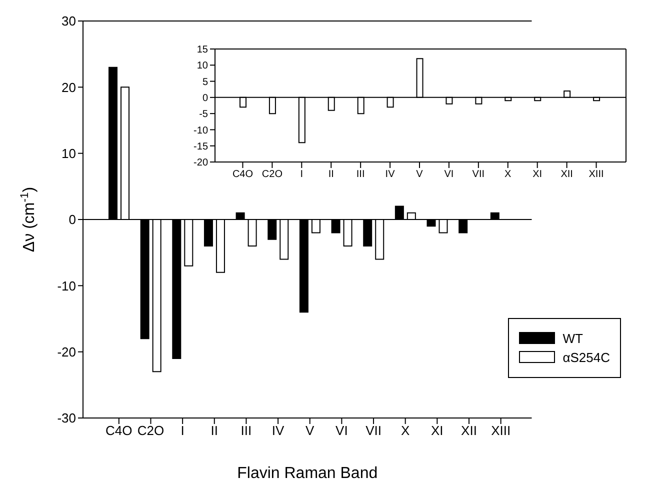 This screenshot has width=646, height=483. I want to click on y-tick-label: 20, so click(69, 87).